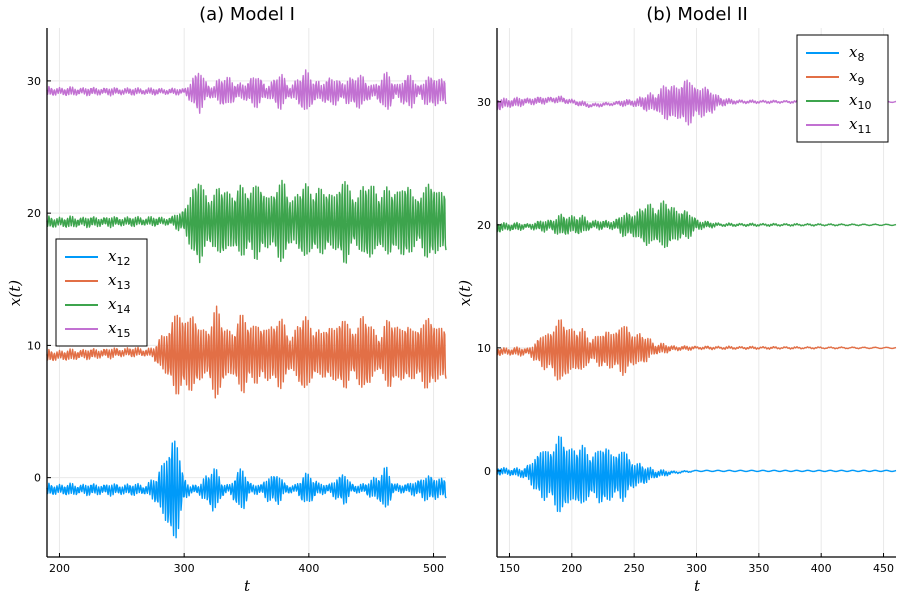  I want to click on series-line-x10, so click(696, 224).